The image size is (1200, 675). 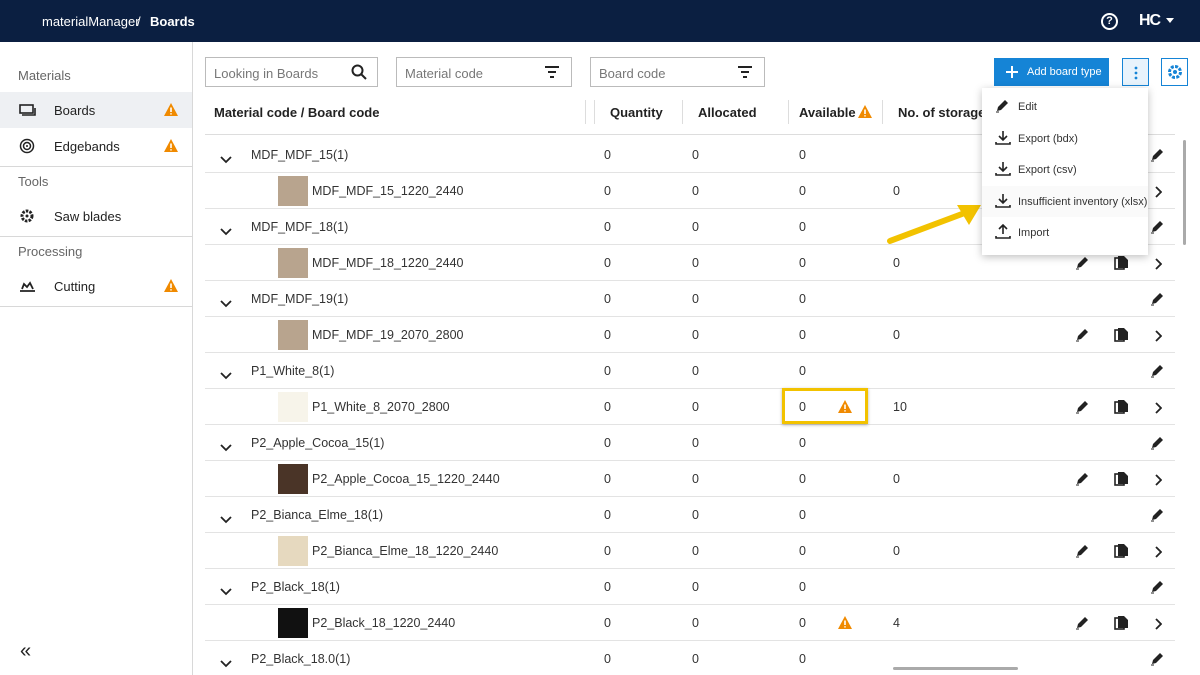 What do you see at coordinates (690, 551) in the screenshot?
I see `board-row: P2_Bianca_Elme_18_1220_24400000` at bounding box center [690, 551].